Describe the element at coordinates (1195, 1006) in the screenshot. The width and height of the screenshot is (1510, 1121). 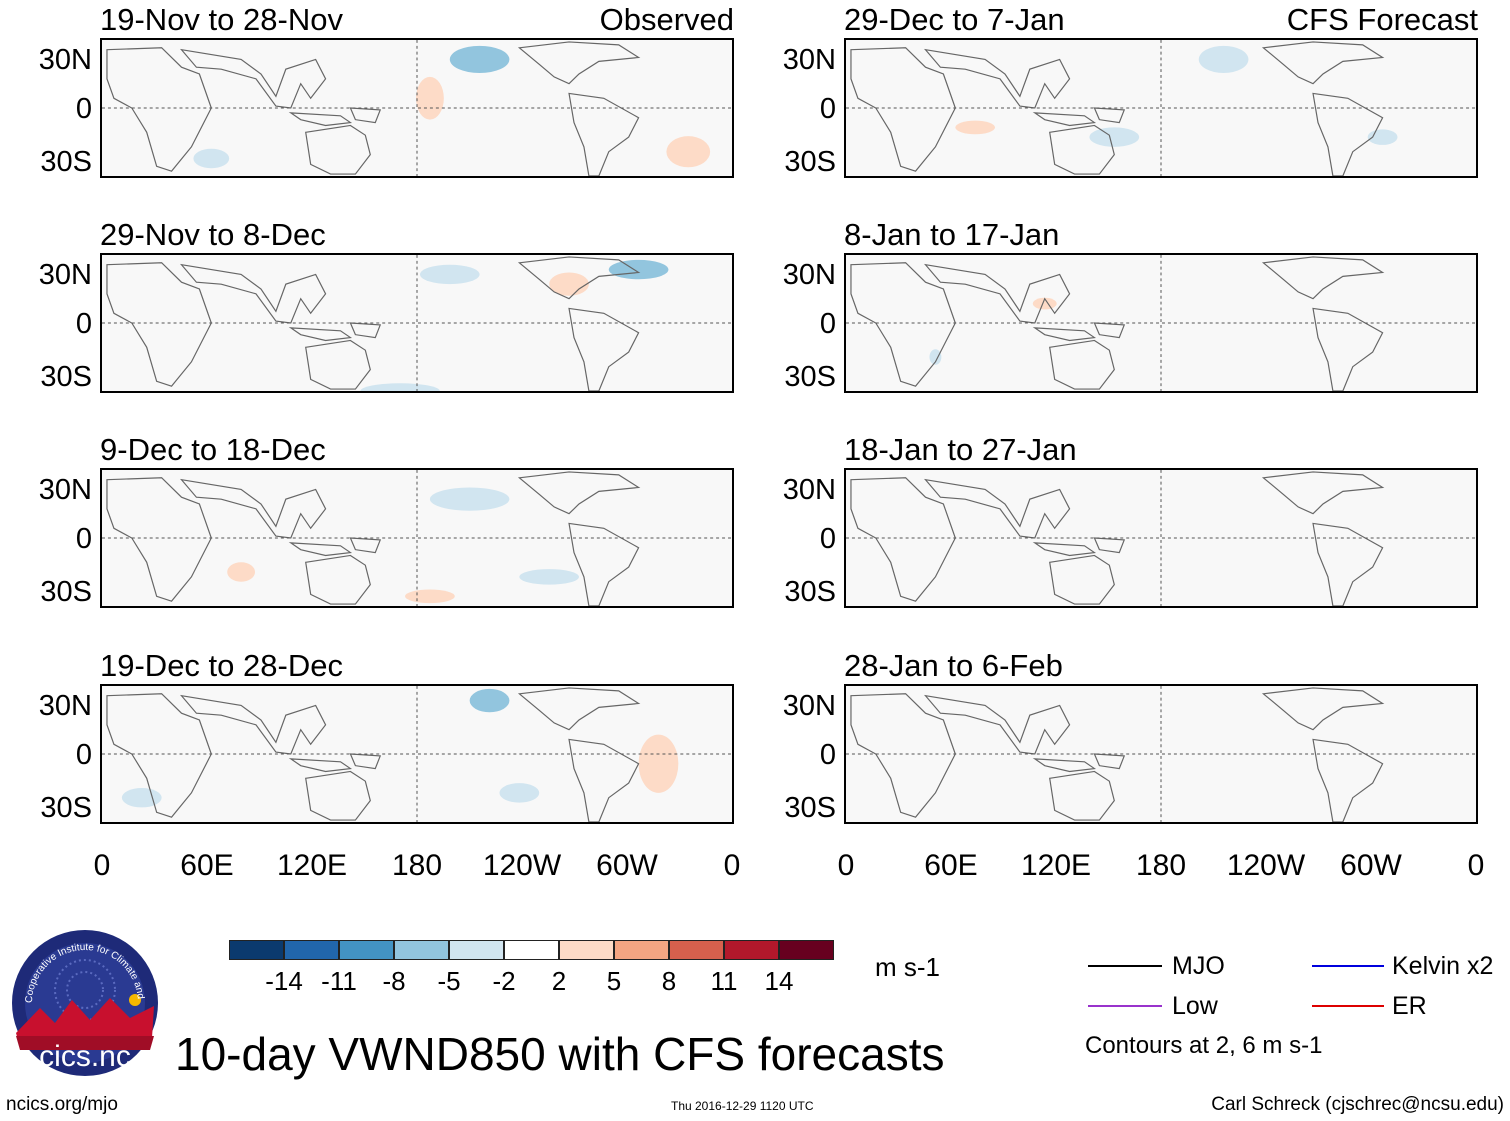
I see `legend-low-label: Low` at that location.